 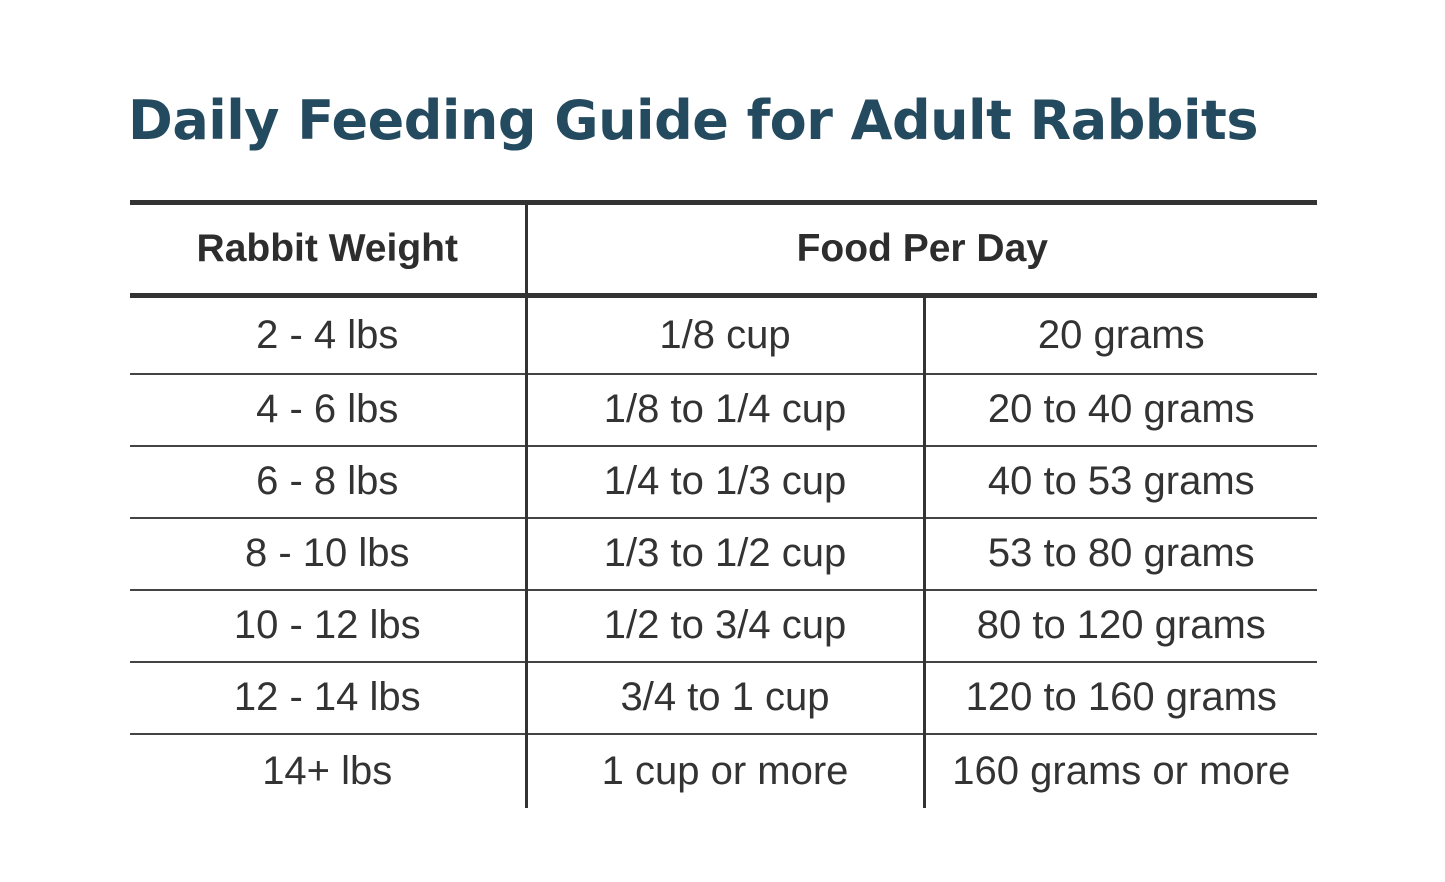 What do you see at coordinates (329, 409) in the screenshot?
I see `cell-weight: 4 - 6 lbs` at bounding box center [329, 409].